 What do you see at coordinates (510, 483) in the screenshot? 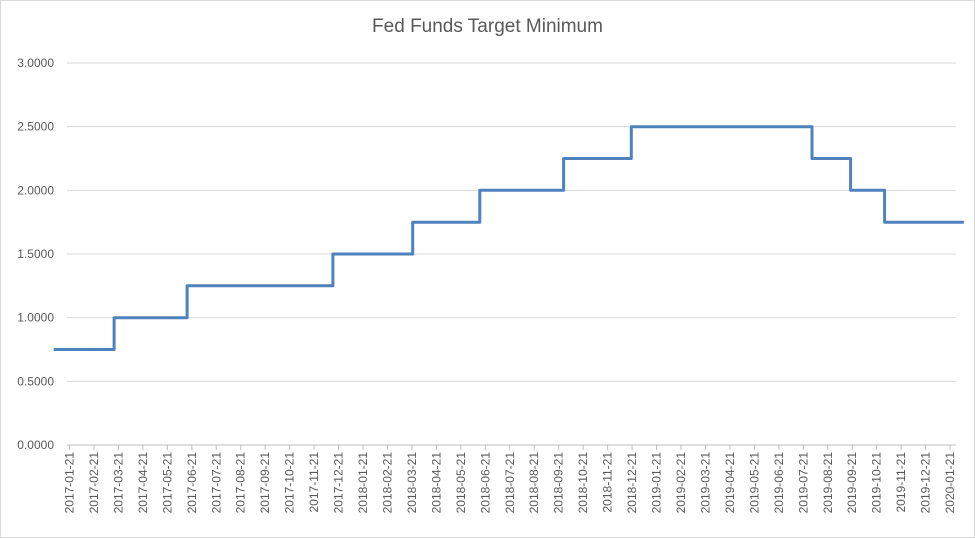
I see `x-tick-label: 2018-07-21` at bounding box center [510, 483].